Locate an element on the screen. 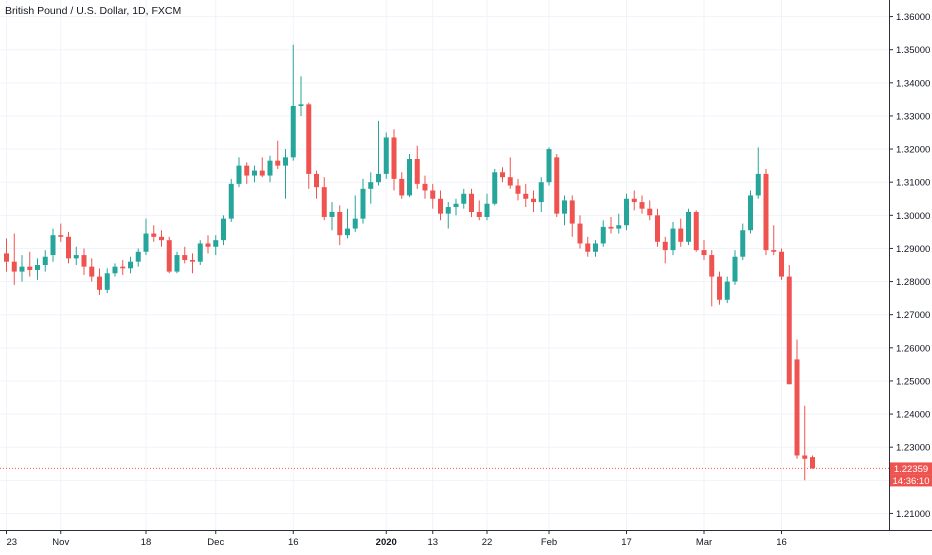 Image resolution: width=932 pixels, height=555 pixels. x-tick-label: 13 is located at coordinates (432, 542).